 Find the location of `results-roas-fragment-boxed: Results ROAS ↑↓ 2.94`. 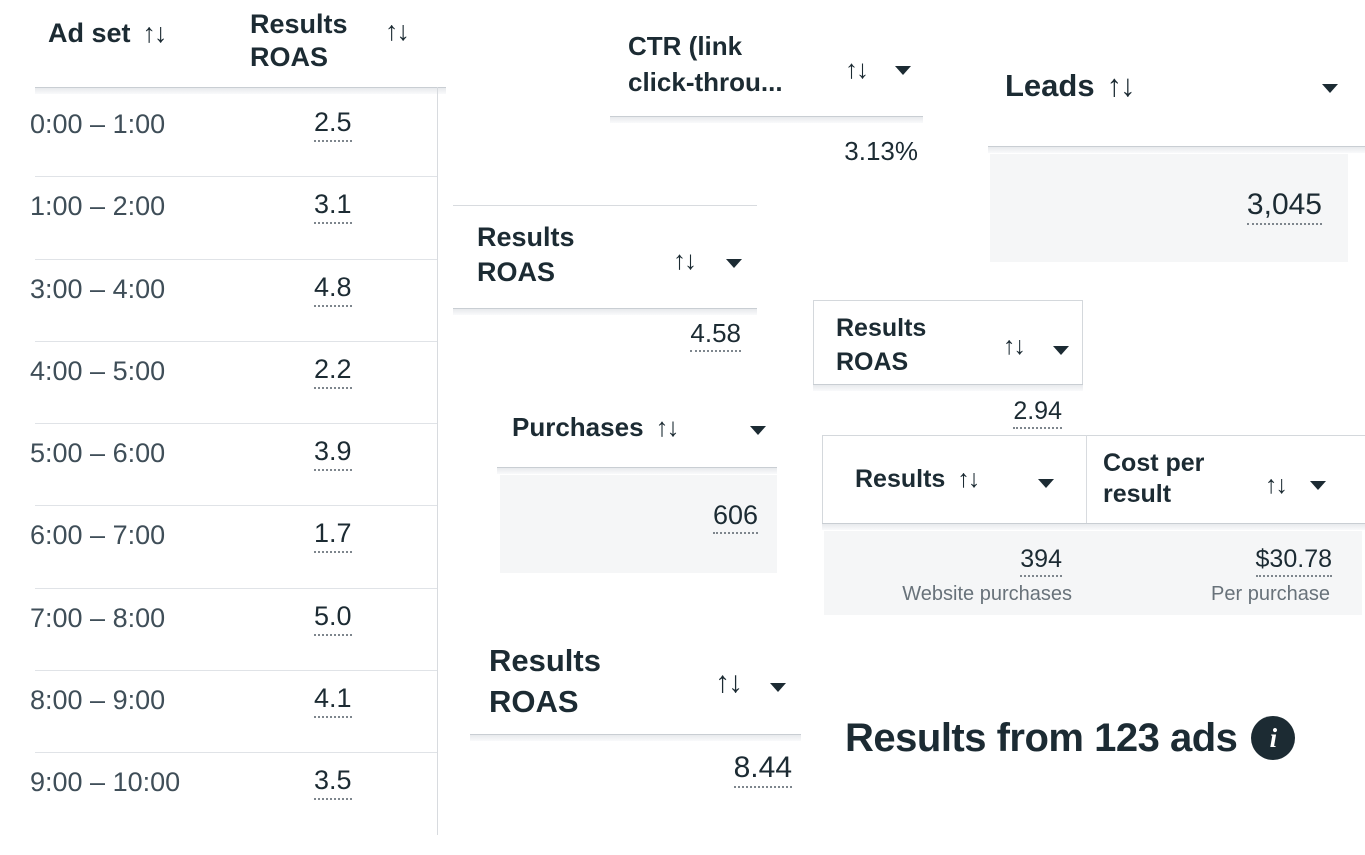

results-roas-fragment-boxed: Results ROAS ↑↓ 2.94 is located at coordinates (948, 367).